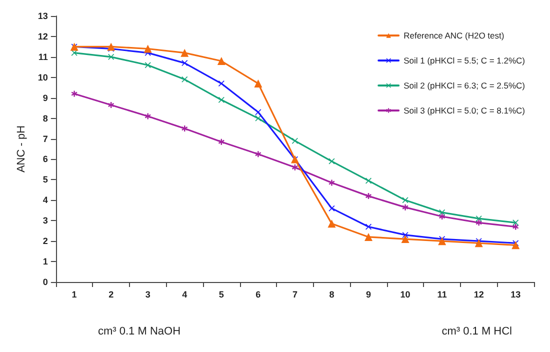 The image size is (550, 352). Describe the element at coordinates (45, 282) in the screenshot. I see `y-tick-label: 0` at that location.